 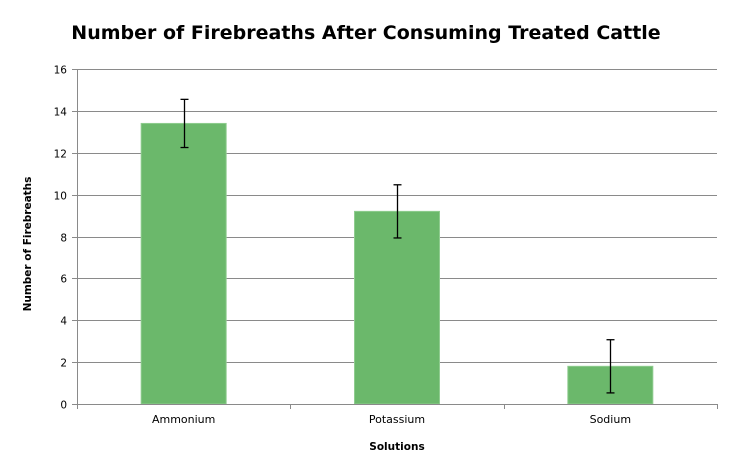 I want to click on y-axis-ticks: 0 2 4 6 8 10 12 14 16, so click(x=65, y=238).